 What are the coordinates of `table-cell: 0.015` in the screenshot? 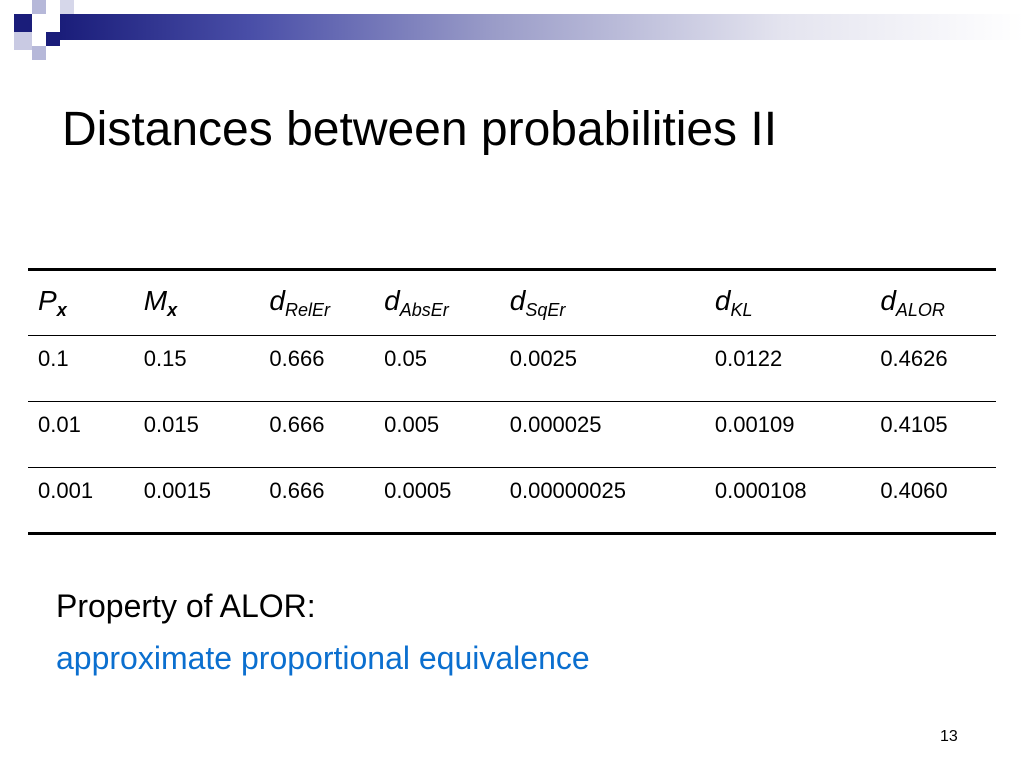 It's located at (196, 434).